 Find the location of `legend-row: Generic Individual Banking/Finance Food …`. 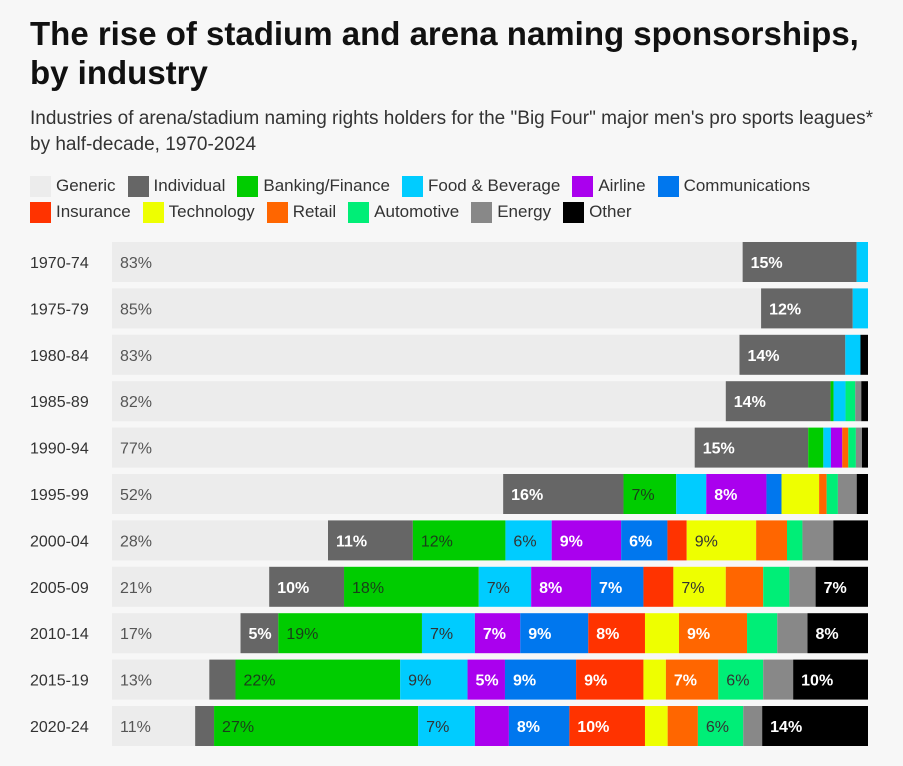

legend-row: Generic Individual Banking/Finance Food … is located at coordinates (460, 186).